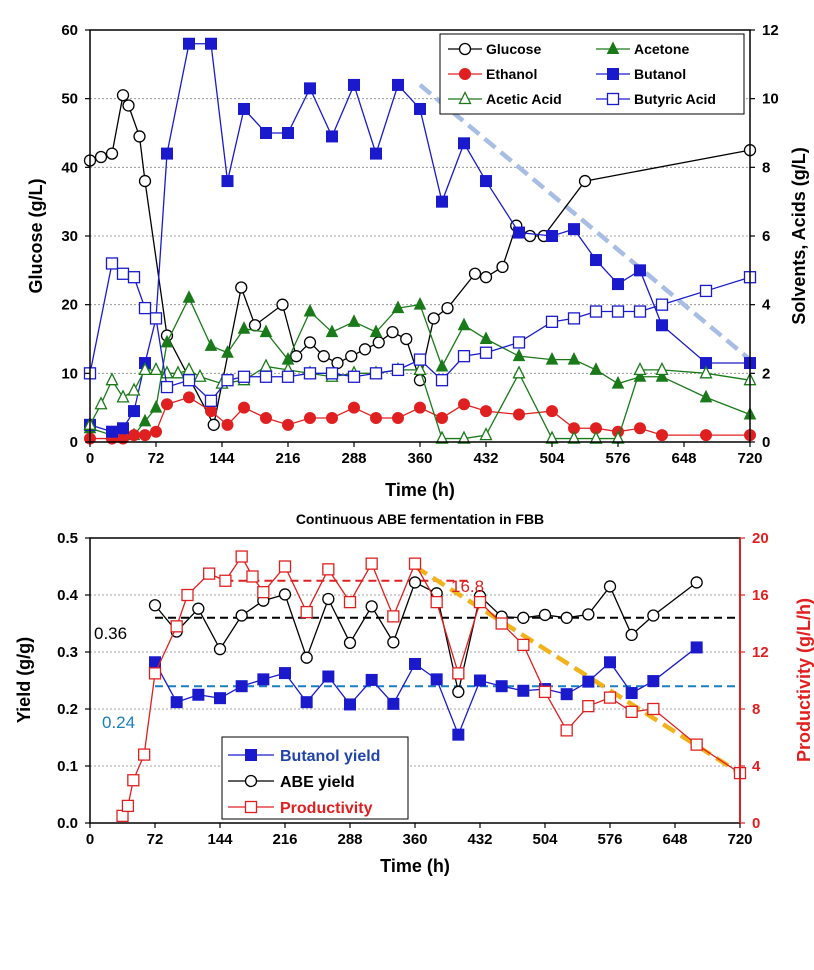  I want to click on c2-y-tick-label: 0.5, so click(67, 538).